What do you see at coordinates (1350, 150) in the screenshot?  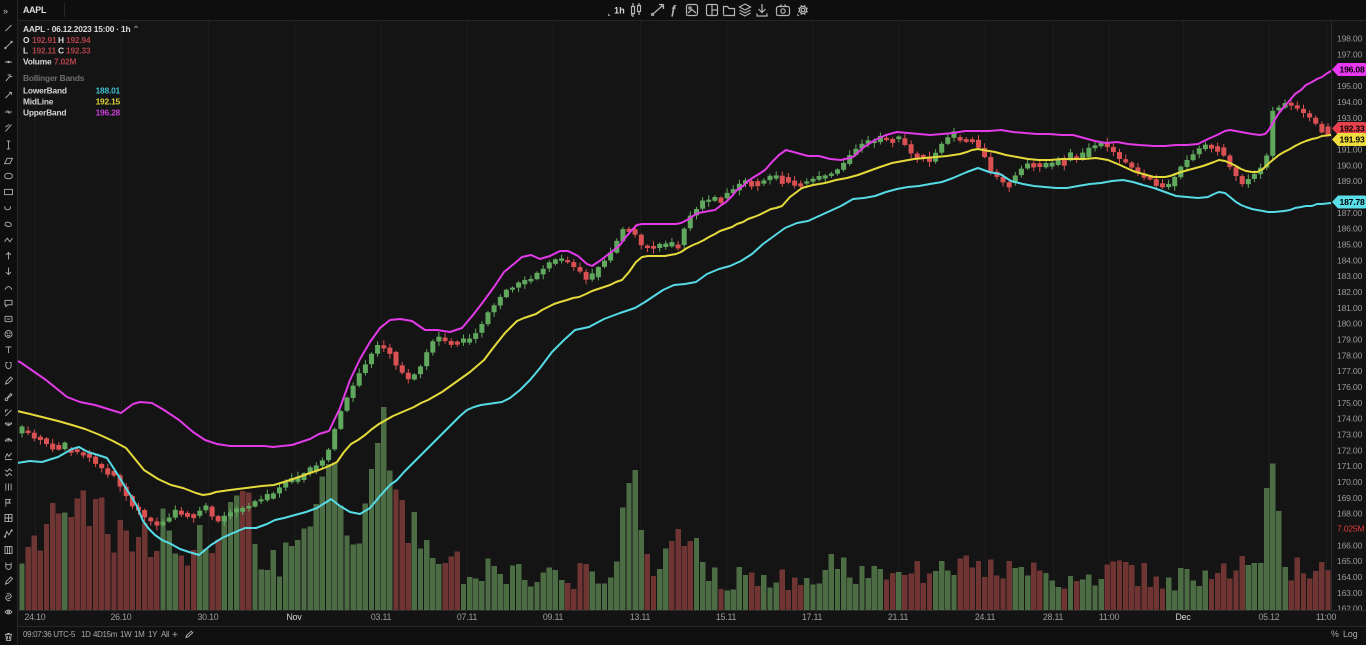 I see `svg-text: 191.00` at bounding box center [1350, 150].